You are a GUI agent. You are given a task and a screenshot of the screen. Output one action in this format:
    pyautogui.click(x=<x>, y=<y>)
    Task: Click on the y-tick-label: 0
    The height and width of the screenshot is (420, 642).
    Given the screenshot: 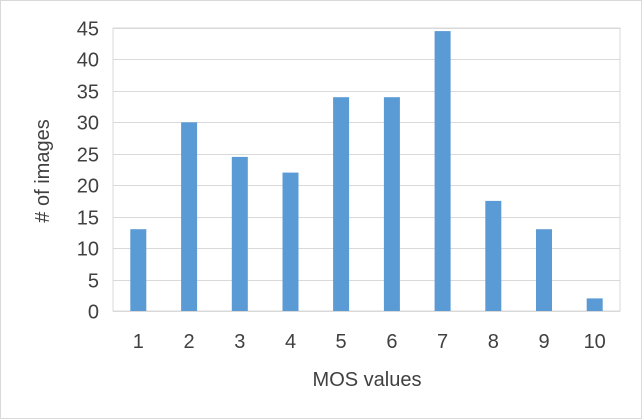 What is the action you would take?
    pyautogui.click(x=93, y=313)
    